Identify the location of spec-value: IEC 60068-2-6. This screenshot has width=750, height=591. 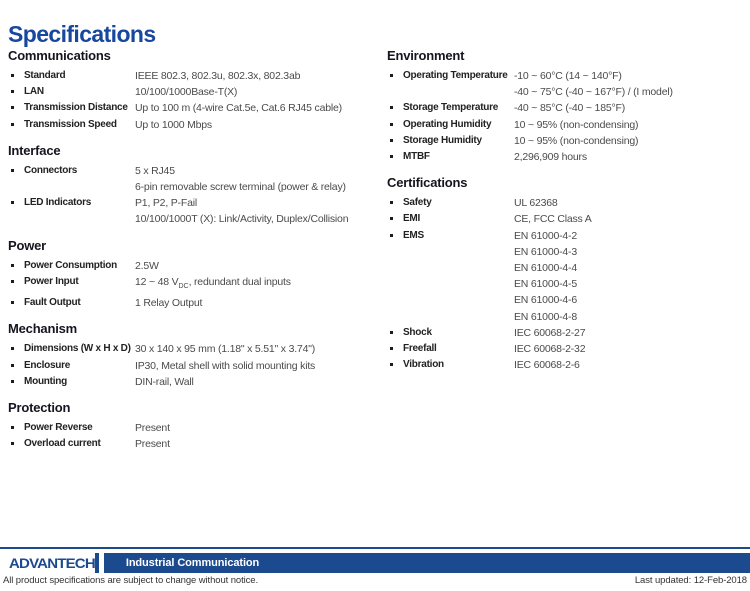
(547, 365).